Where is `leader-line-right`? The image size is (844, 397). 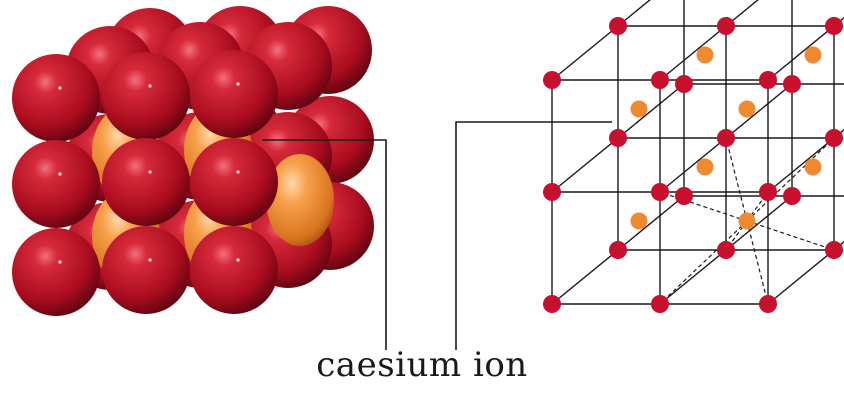 leader-line-right is located at coordinates (533, 235).